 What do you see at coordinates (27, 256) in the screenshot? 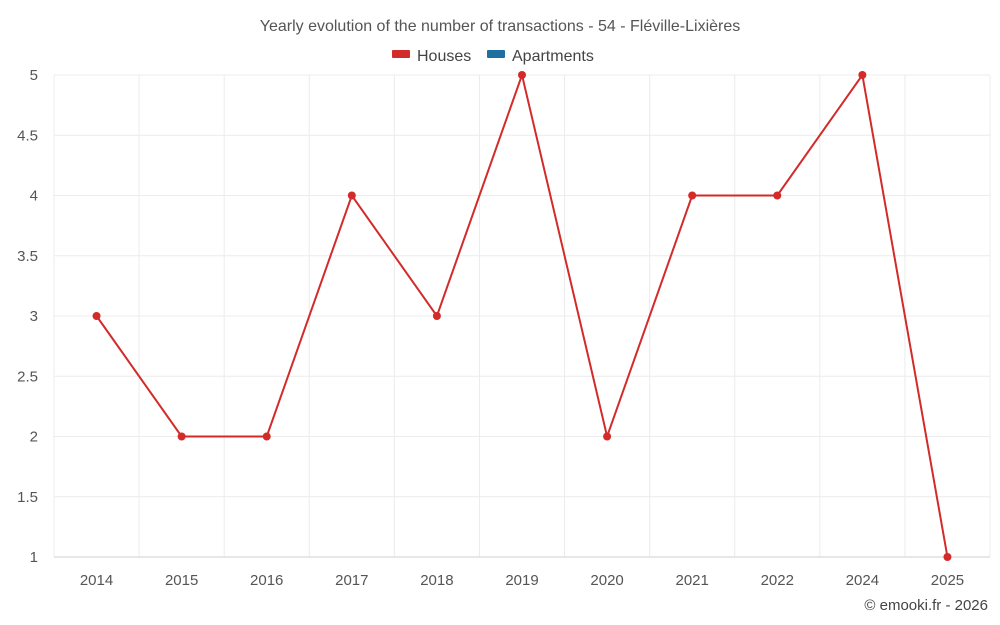
I see `y-tick-label: 3.5` at bounding box center [27, 256].